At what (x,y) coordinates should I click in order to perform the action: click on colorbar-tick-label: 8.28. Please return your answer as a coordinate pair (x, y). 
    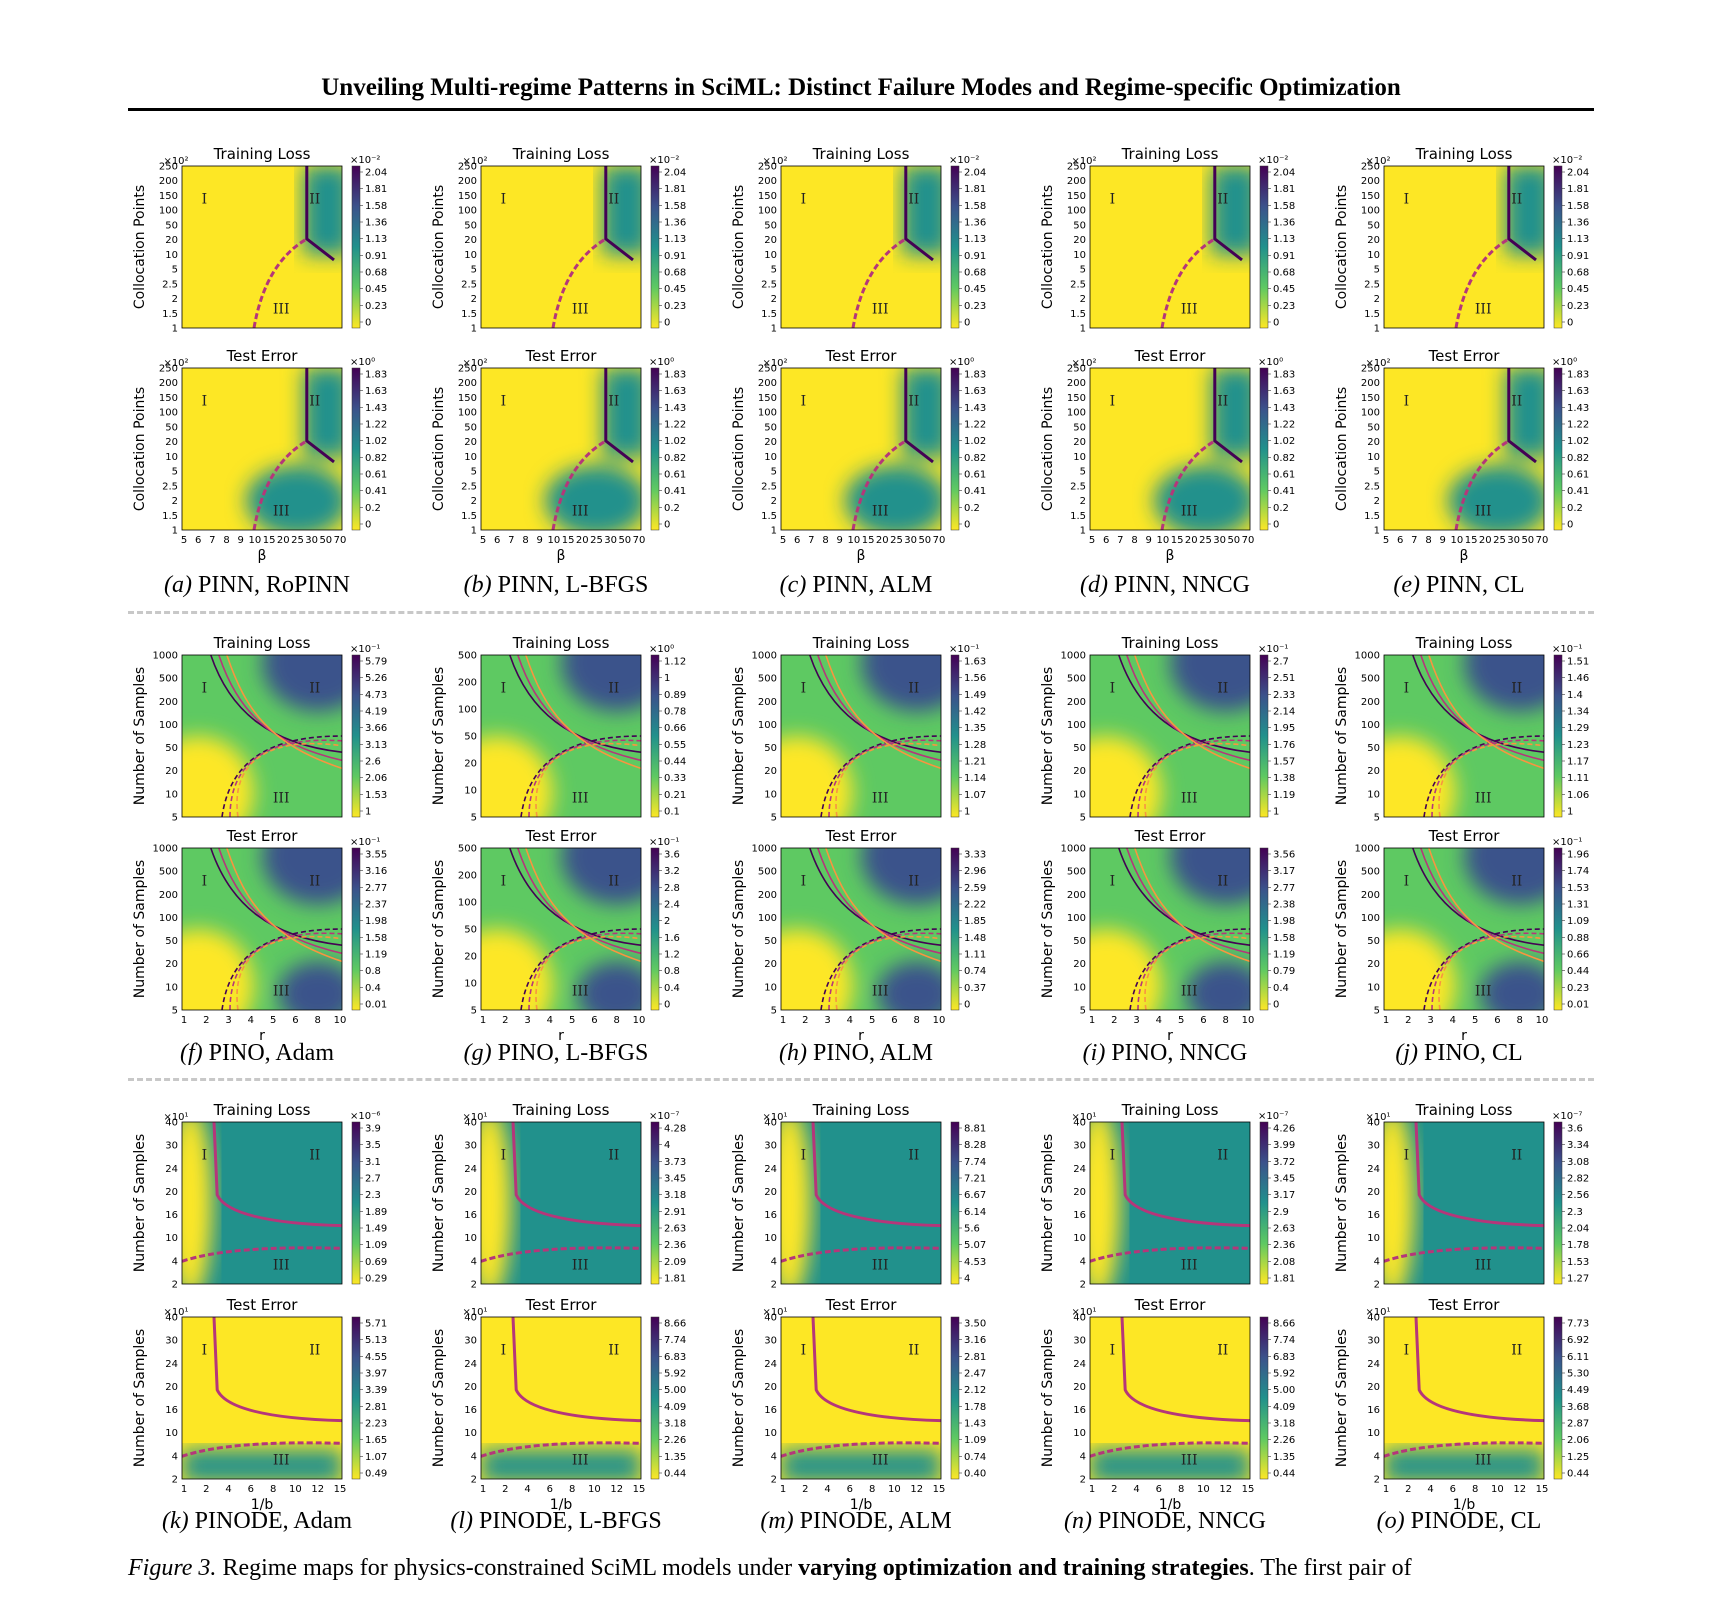
    Looking at the image, I should click on (975, 1145).